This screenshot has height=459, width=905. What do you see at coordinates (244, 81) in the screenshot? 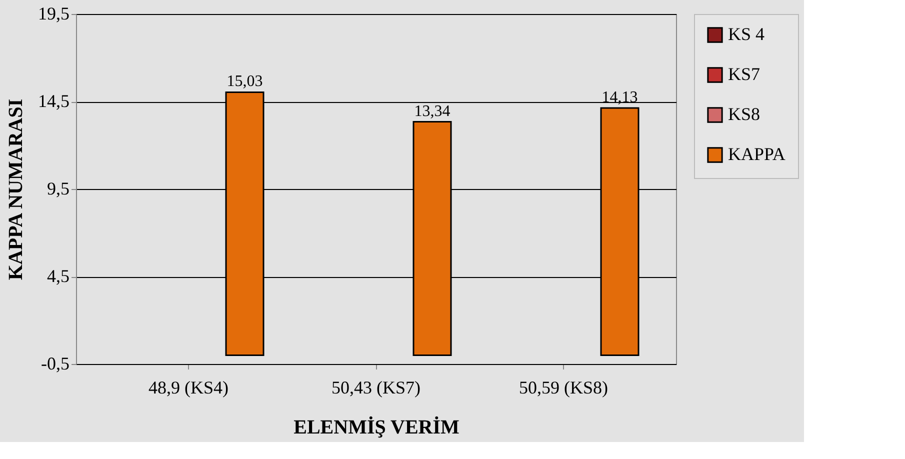
I see `data-label: 15,03` at bounding box center [244, 81].